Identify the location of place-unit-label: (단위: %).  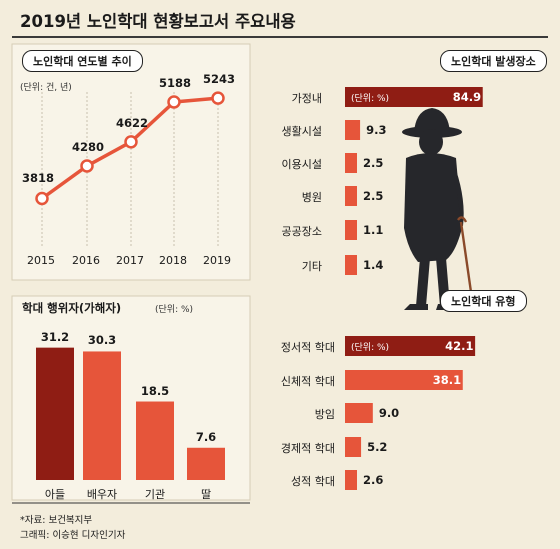
(370, 99).